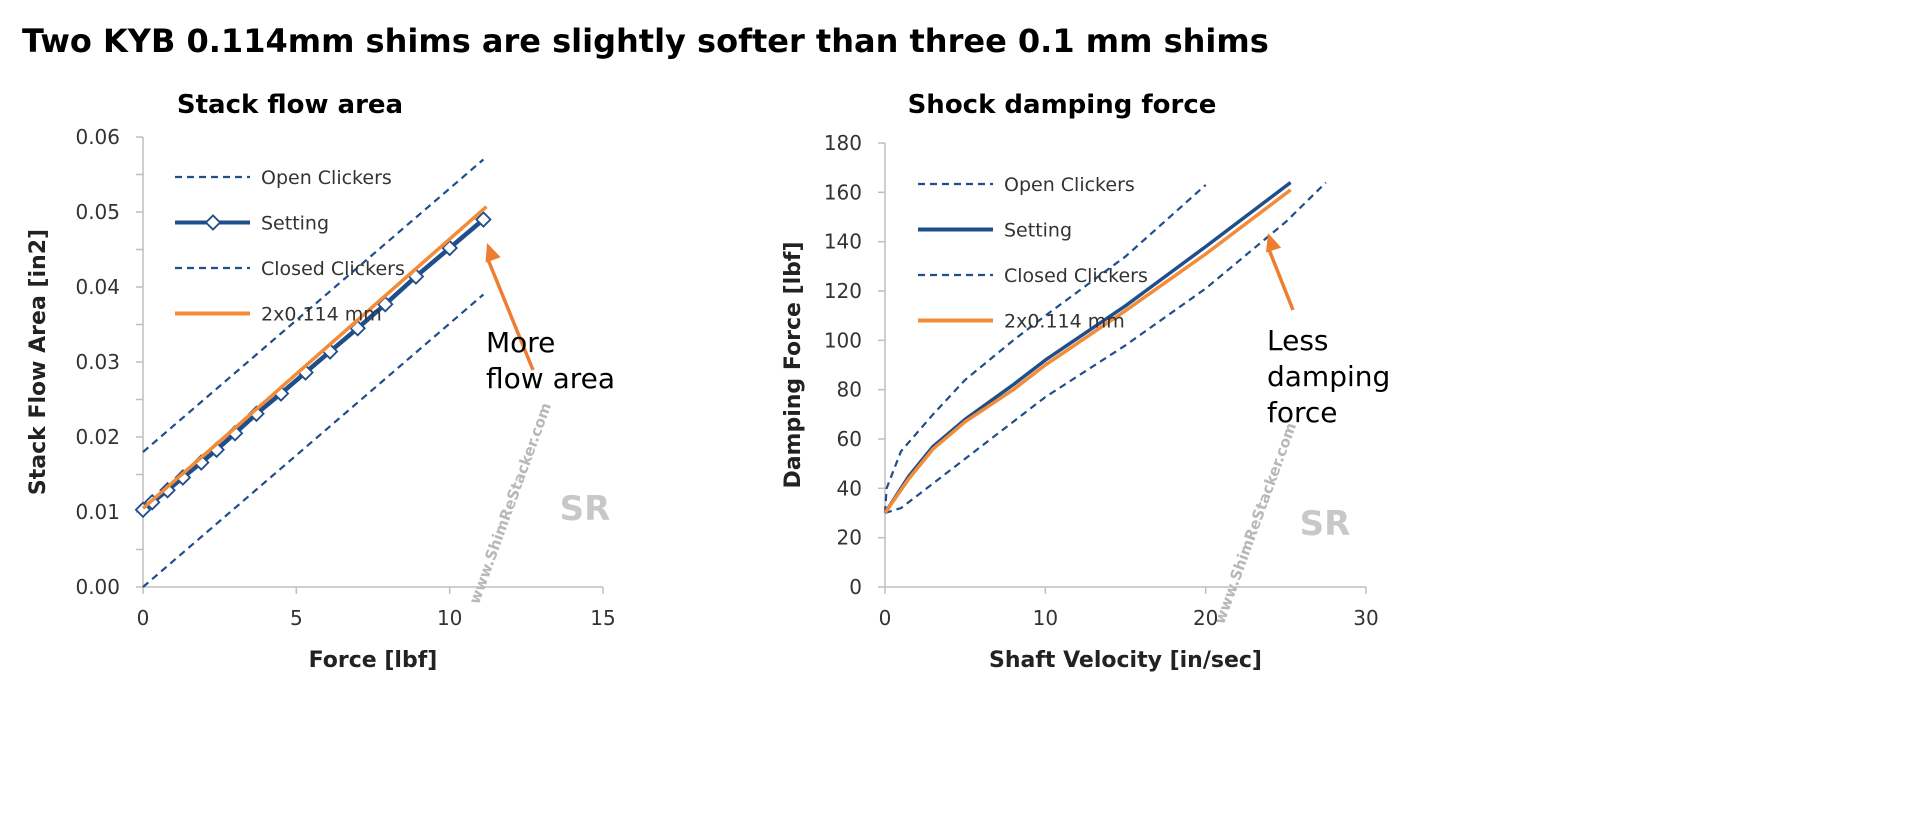 The height and width of the screenshot is (836, 1920). Describe the element at coordinates (296, 618) in the screenshot. I see `x-tick-label: 5` at that location.